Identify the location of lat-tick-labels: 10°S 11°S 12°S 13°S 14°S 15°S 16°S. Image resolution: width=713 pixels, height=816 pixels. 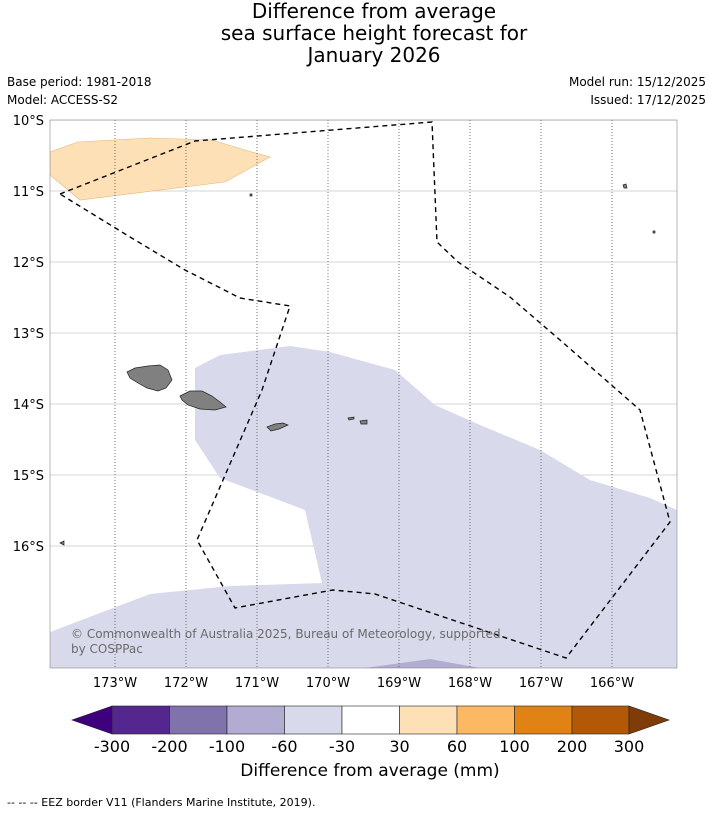
(28, 334).